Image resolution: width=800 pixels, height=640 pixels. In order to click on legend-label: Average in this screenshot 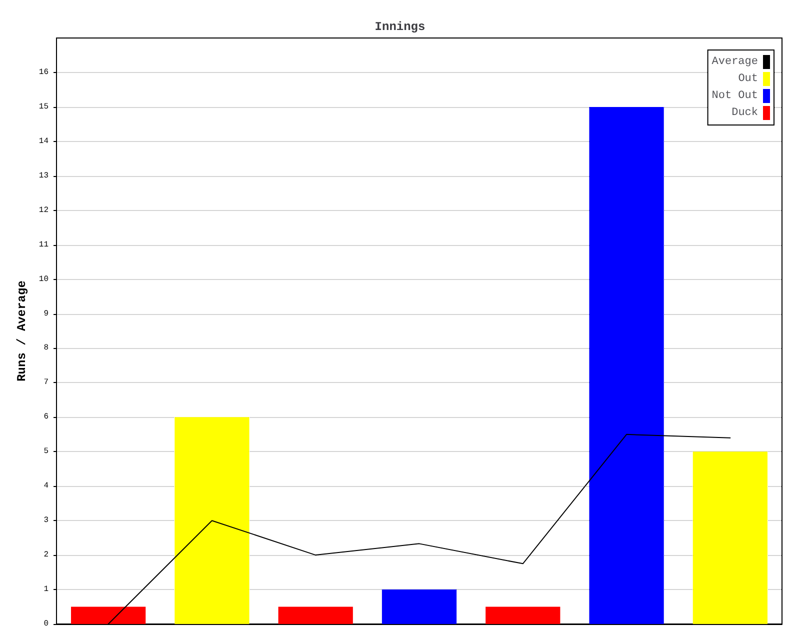, I will do `click(735, 62)`.